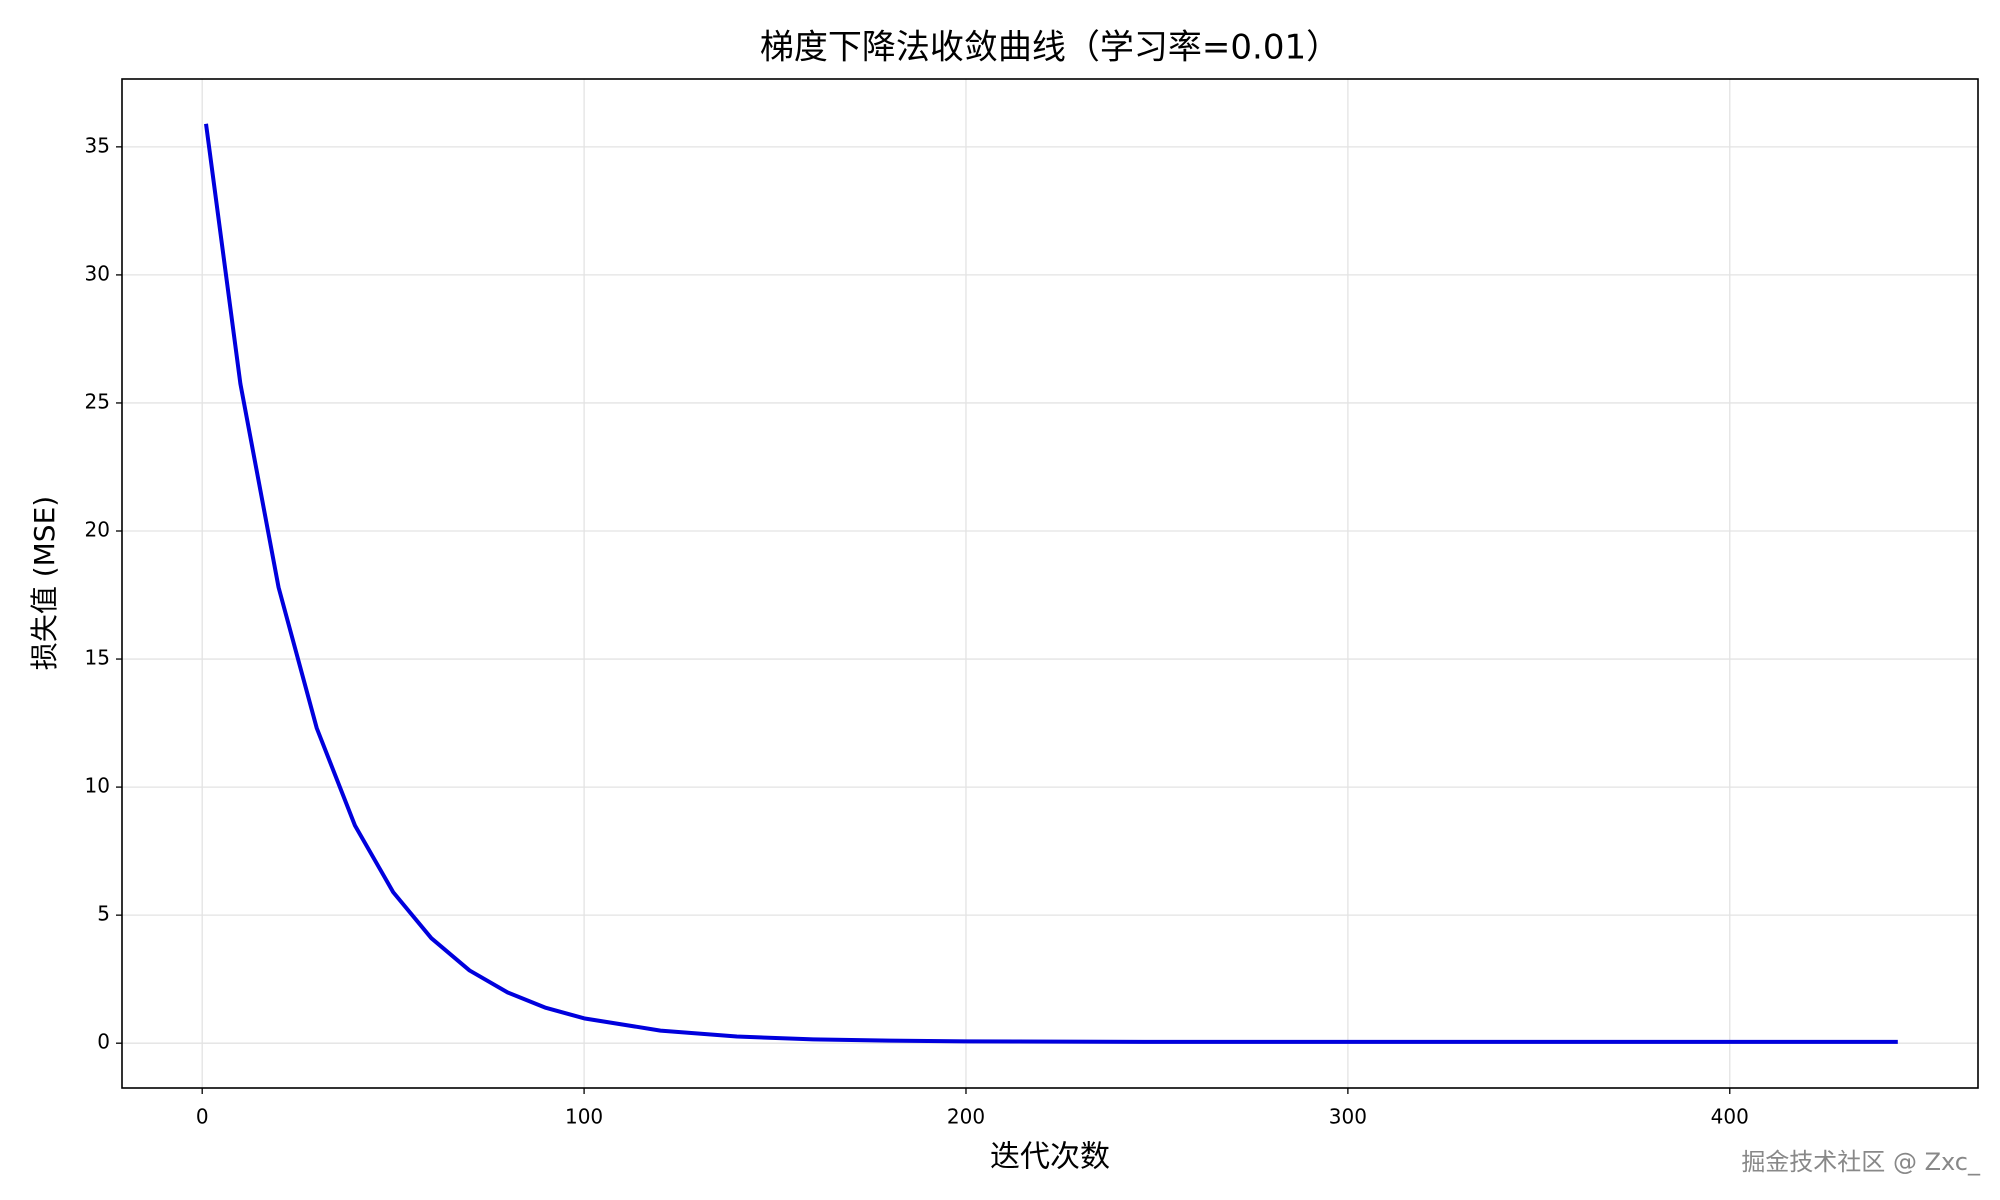 The height and width of the screenshot is (1200, 2000). I want to click on y-tick-label: 10, so click(97, 786).